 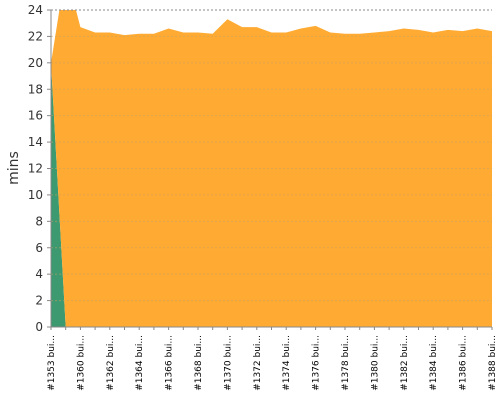 I want to click on y-tick-label: 4, so click(x=39, y=274).